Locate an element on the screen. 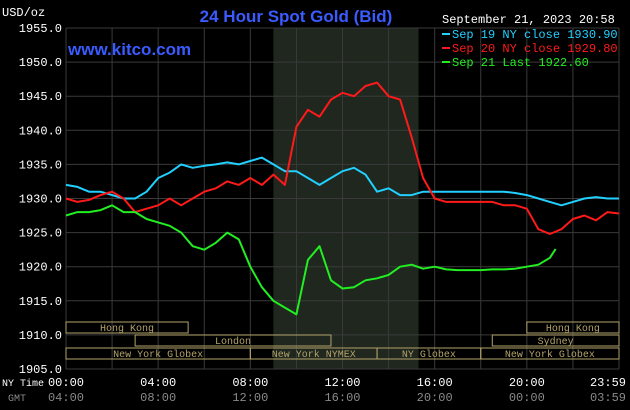  y-tick-label: 1935.0 is located at coordinates (40, 165).